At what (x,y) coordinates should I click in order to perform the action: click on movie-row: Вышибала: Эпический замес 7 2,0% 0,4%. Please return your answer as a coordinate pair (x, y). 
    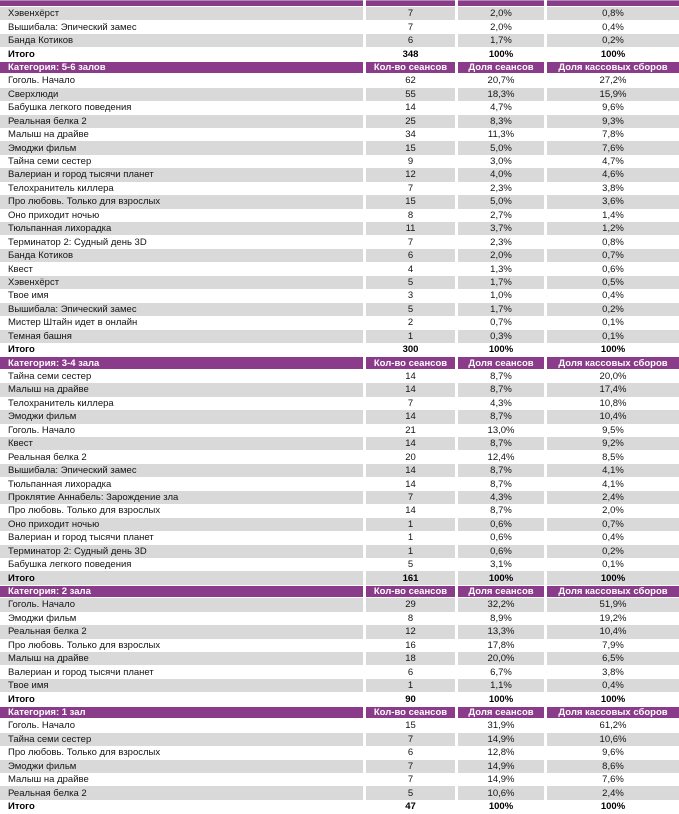
    Looking at the image, I should click on (339, 26).